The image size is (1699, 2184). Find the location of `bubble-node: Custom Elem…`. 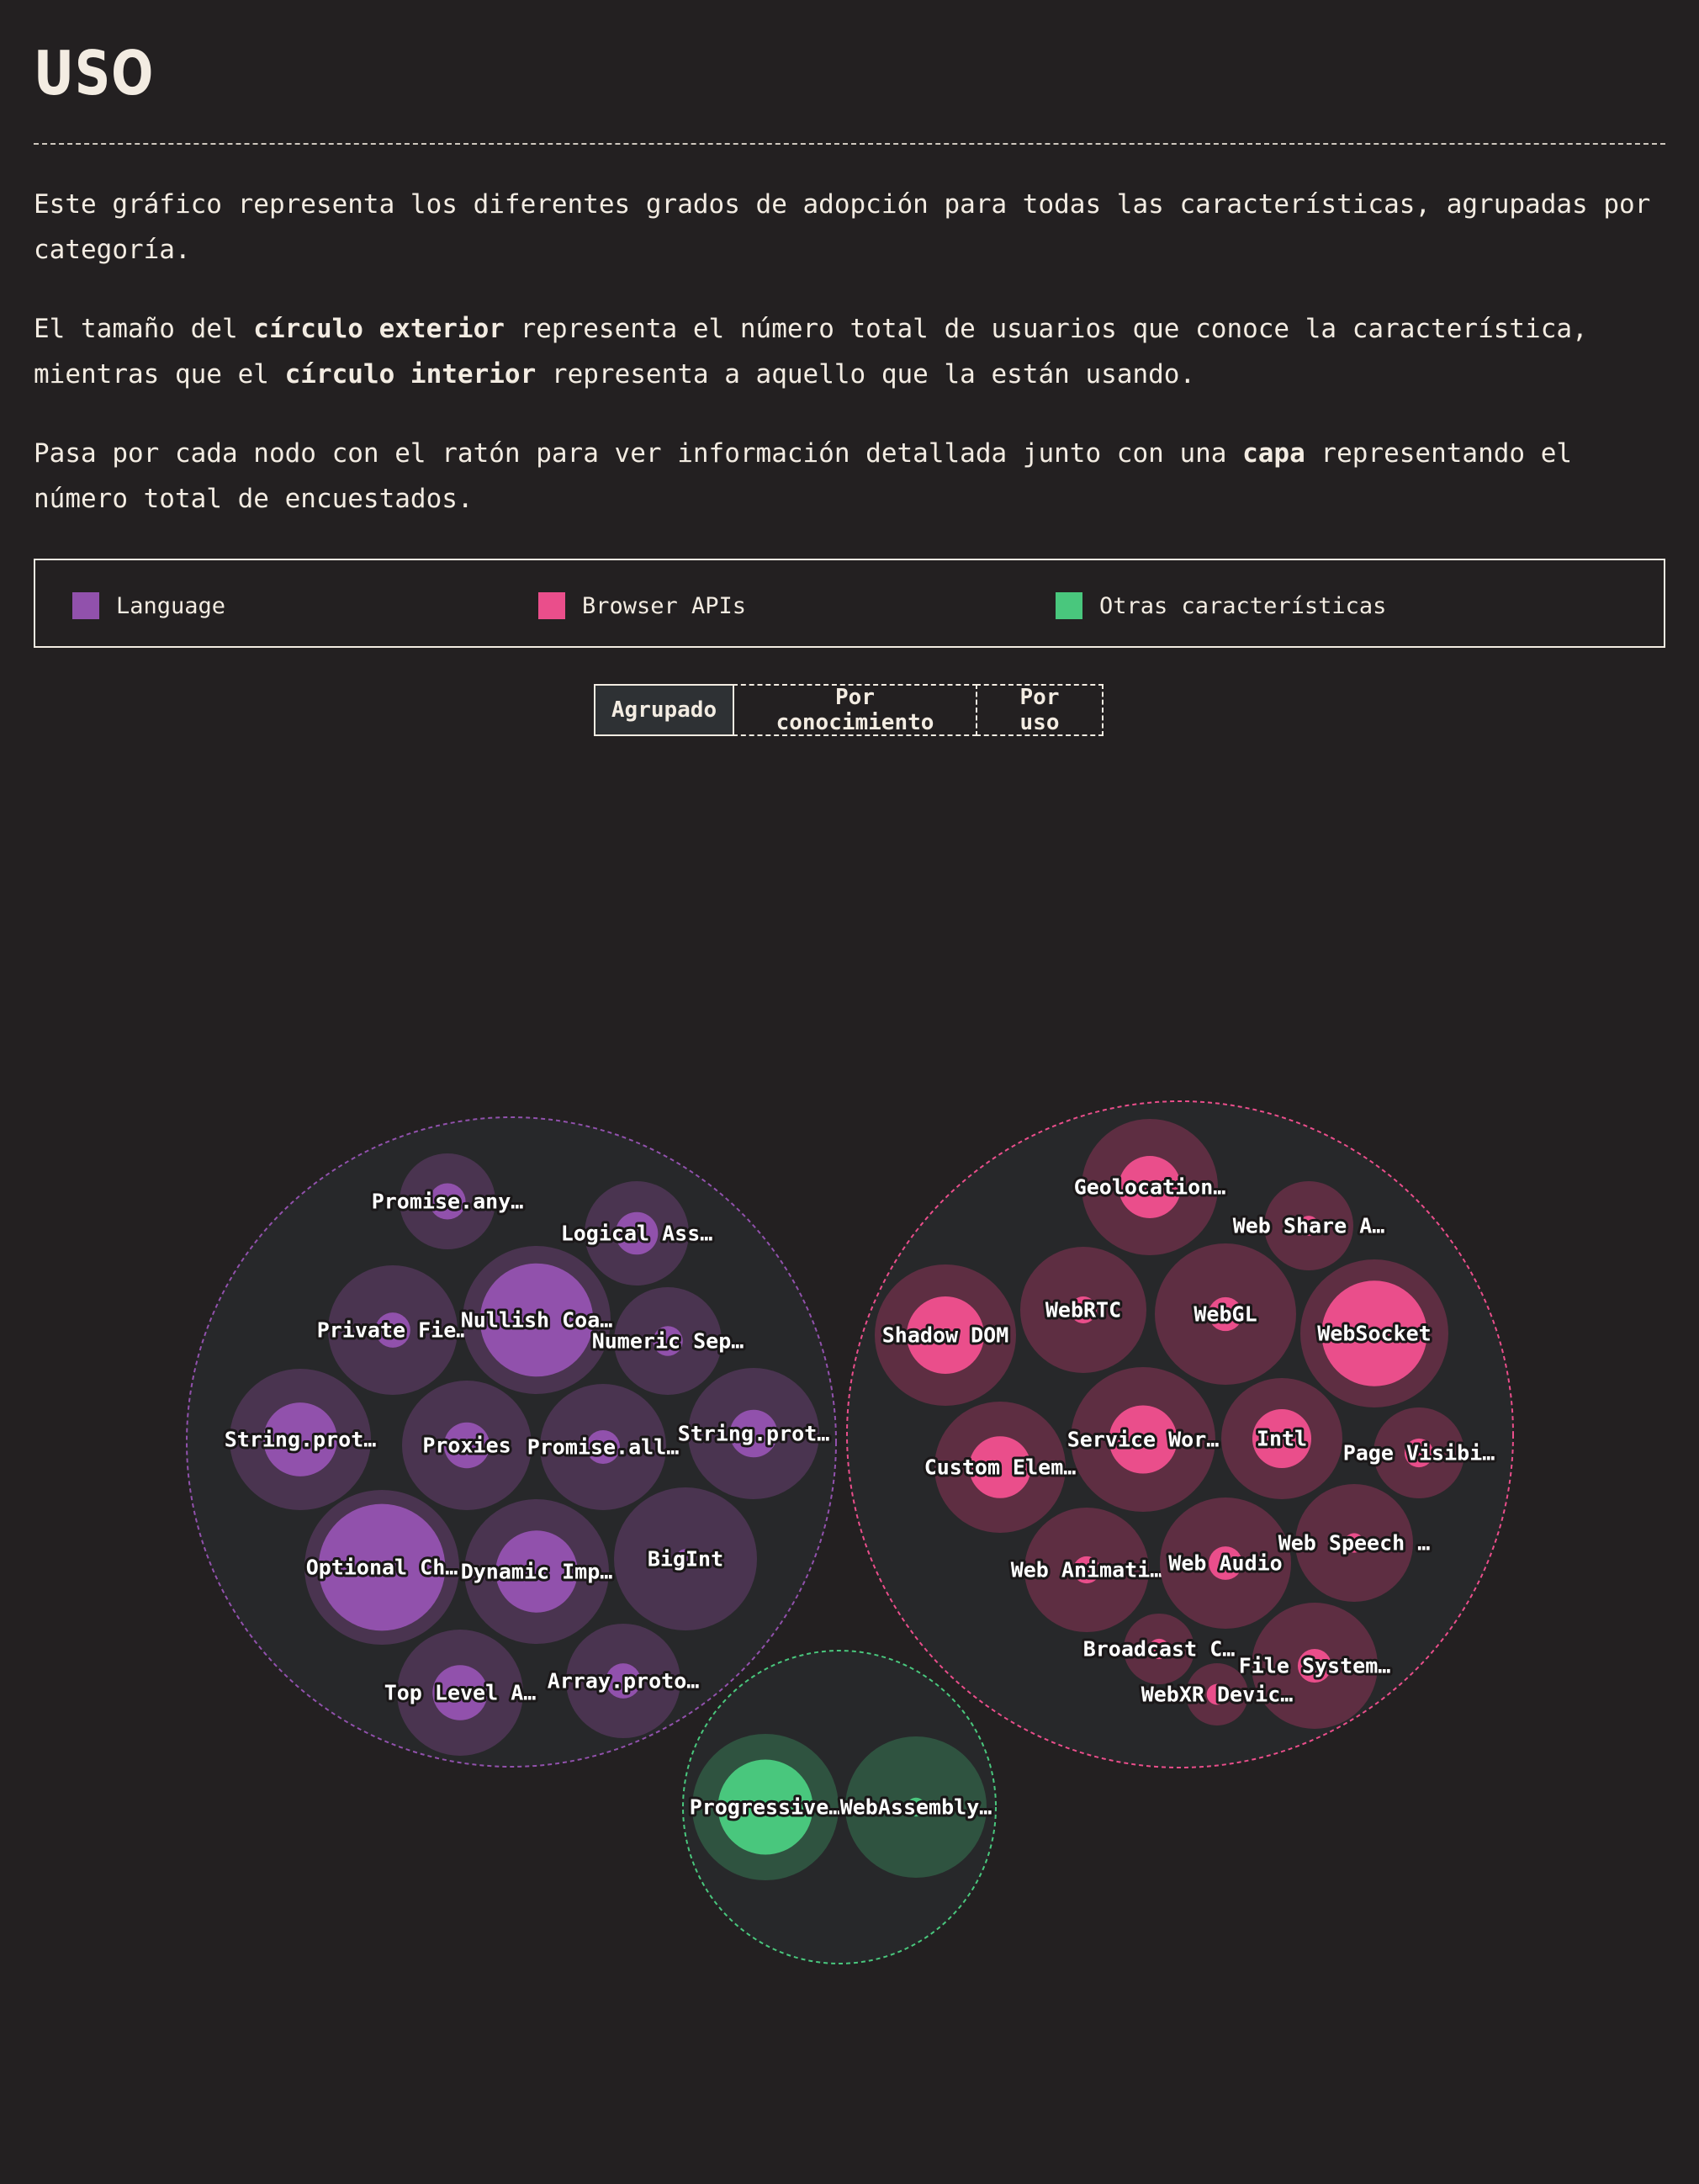

bubble-node: Custom Elem… is located at coordinates (1000, 1467).